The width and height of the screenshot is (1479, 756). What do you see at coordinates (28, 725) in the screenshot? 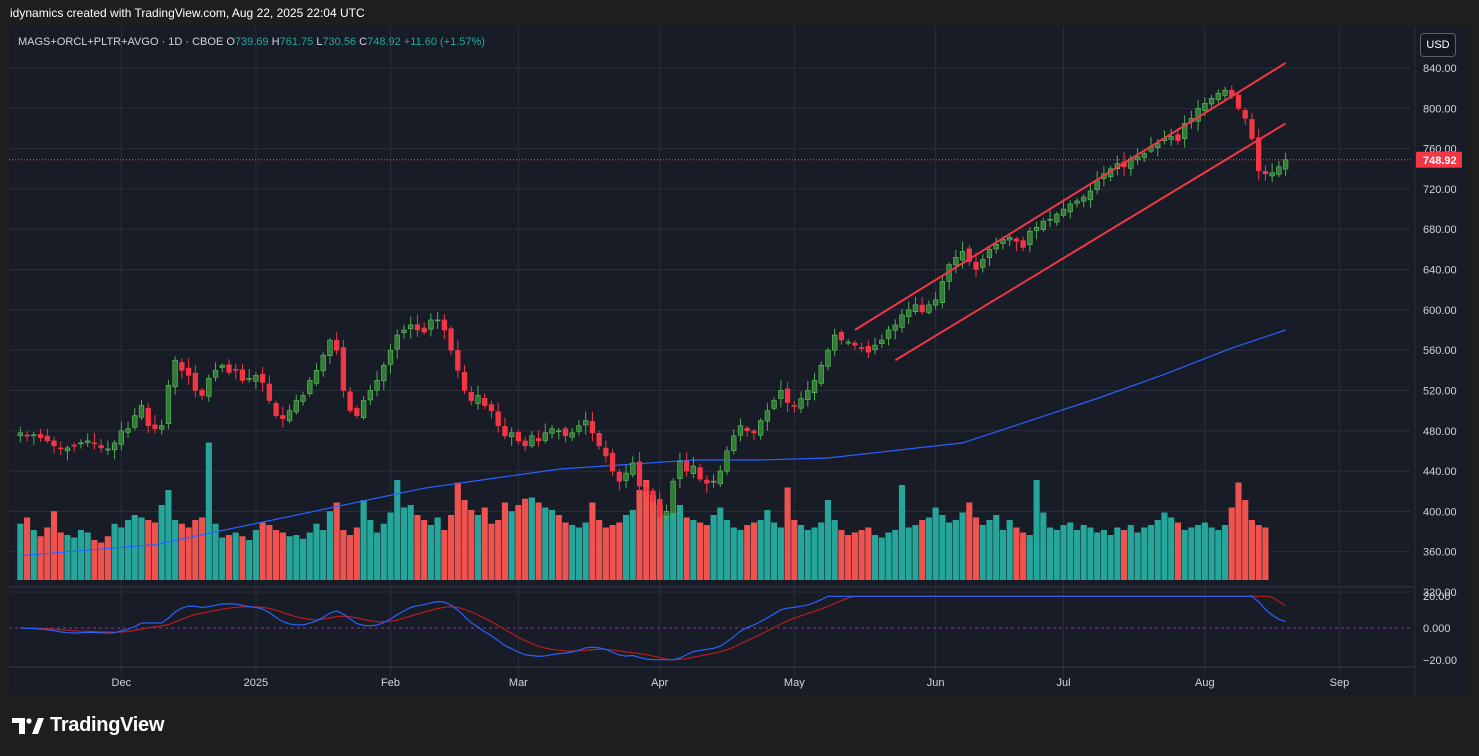
I see `tradingview-logo-icon` at bounding box center [28, 725].